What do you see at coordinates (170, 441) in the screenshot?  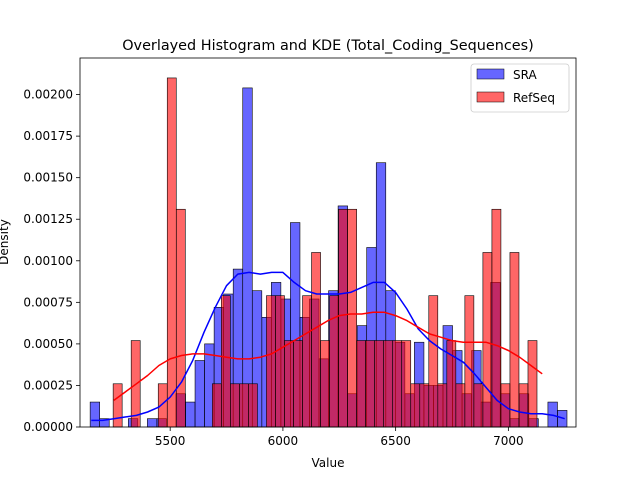 I see `x-tick-label: 5500` at bounding box center [170, 441].